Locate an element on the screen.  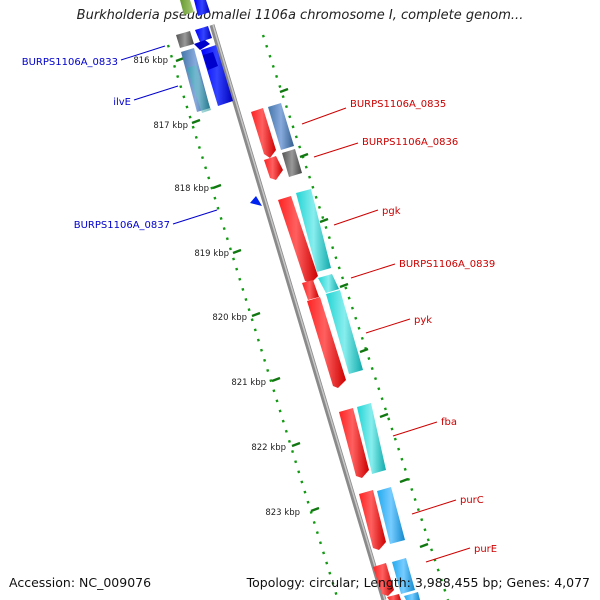
label-ilvE: ilvE is located at coordinates (122, 102).